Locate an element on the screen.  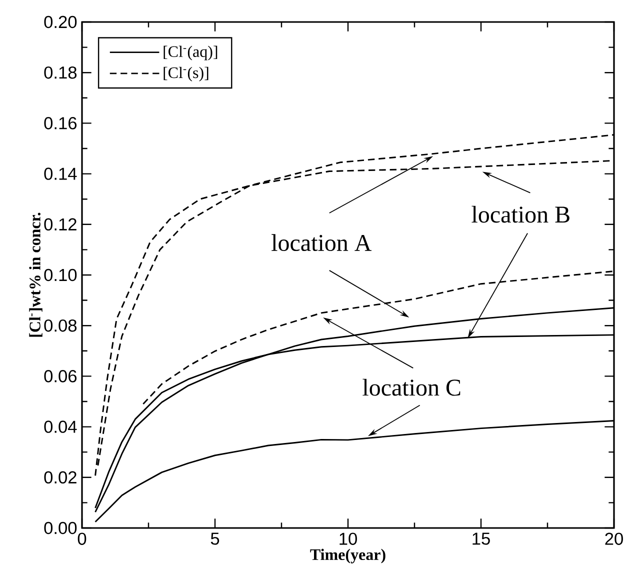
legend-label: [Cl$^{-}$(s)] is located at coordinates (186, 74).